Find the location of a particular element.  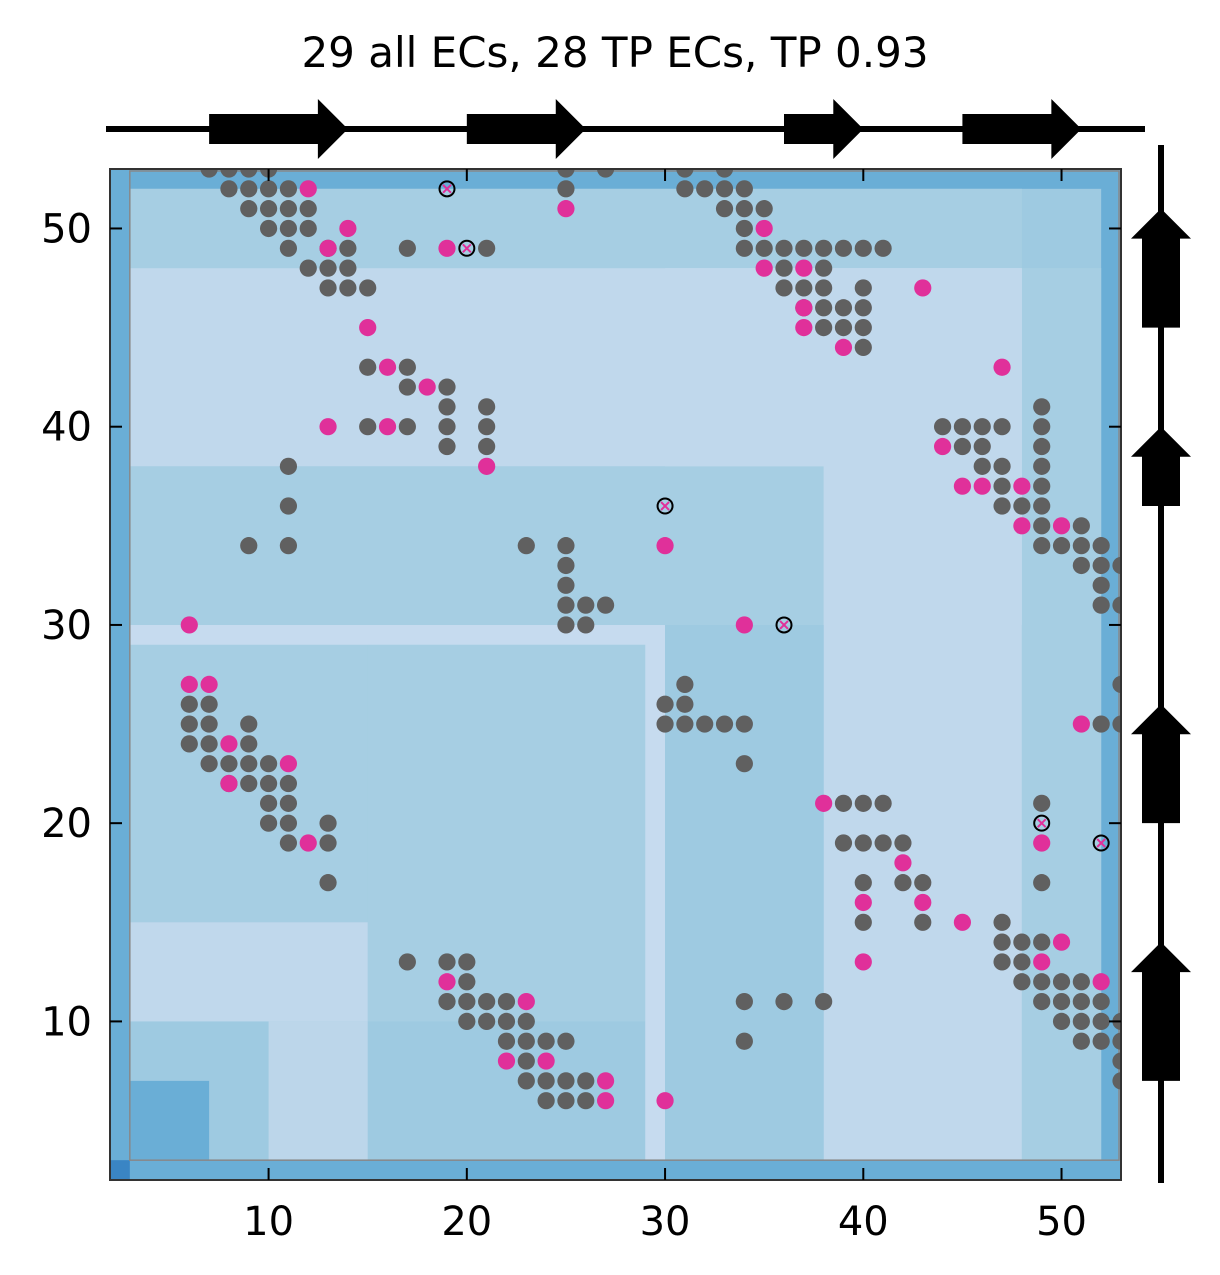

x-tick-label: 50 is located at coordinates (1061, 1222).